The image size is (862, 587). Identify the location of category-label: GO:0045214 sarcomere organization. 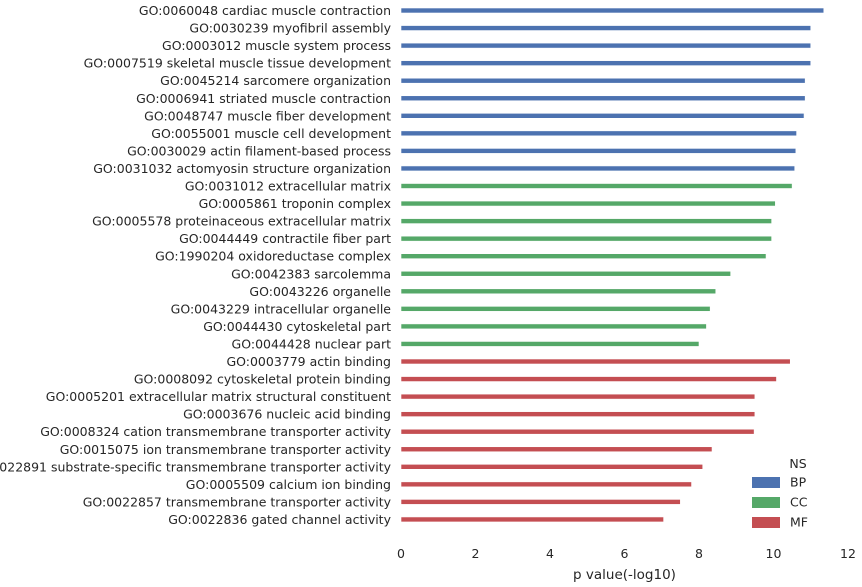
(275, 80).